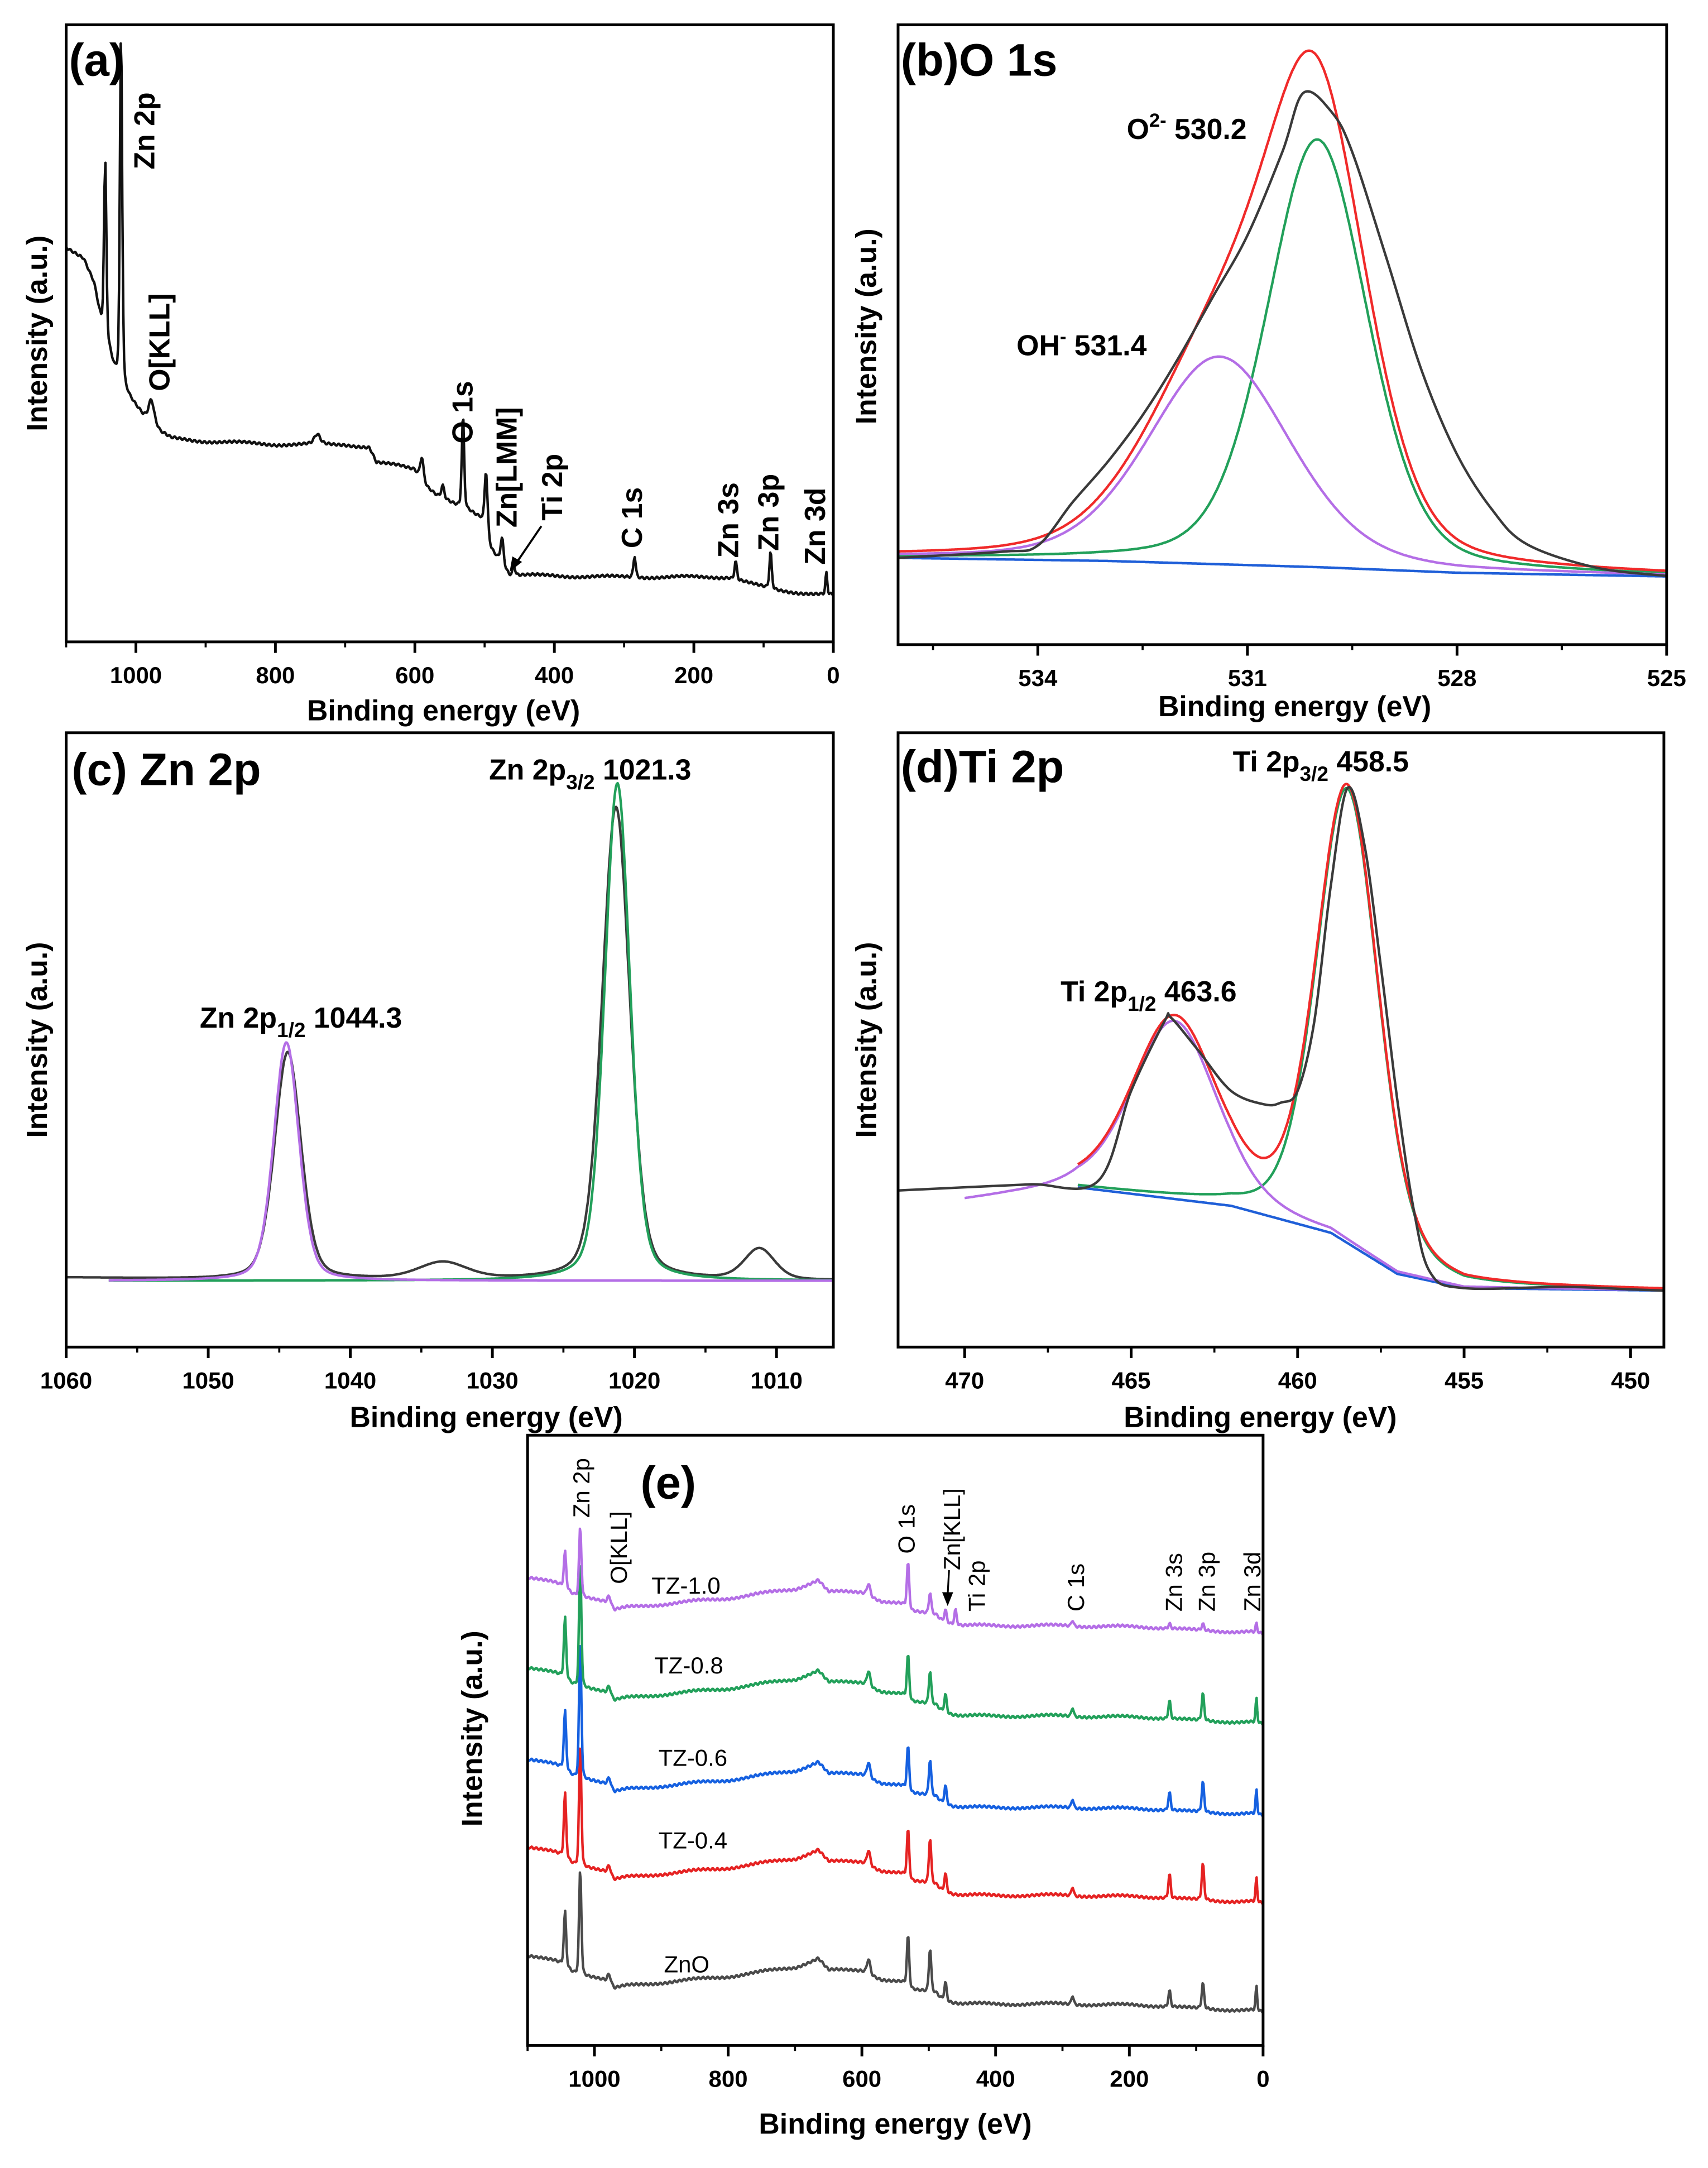  I want to click on panel-d-ylabel: Intensity (a.u.), so click(866, 1040).